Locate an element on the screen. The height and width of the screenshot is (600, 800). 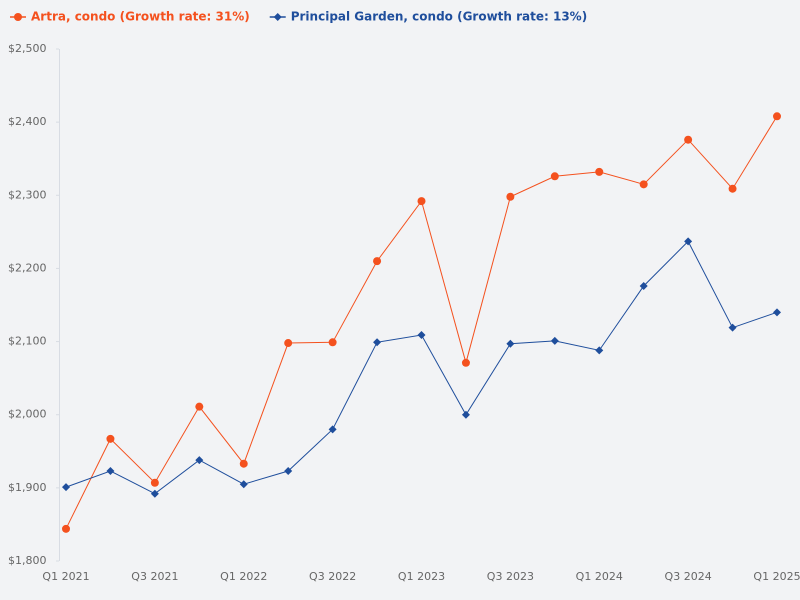
y-tick-label: $1,800 is located at coordinates (27, 560).